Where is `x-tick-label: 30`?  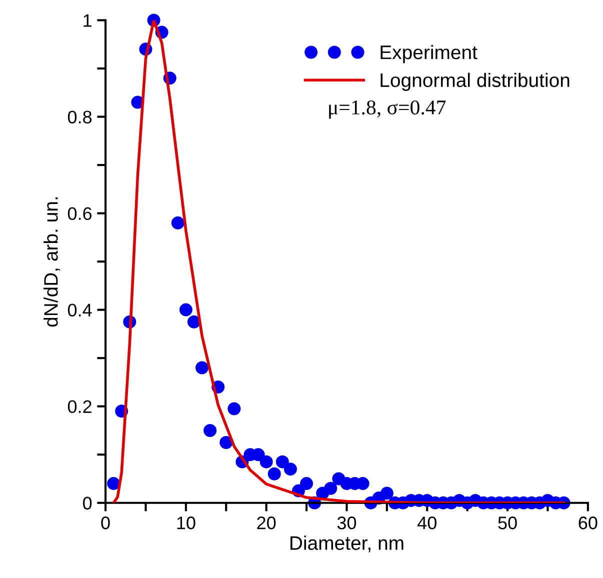
x-tick-label: 30 is located at coordinates (346, 523).